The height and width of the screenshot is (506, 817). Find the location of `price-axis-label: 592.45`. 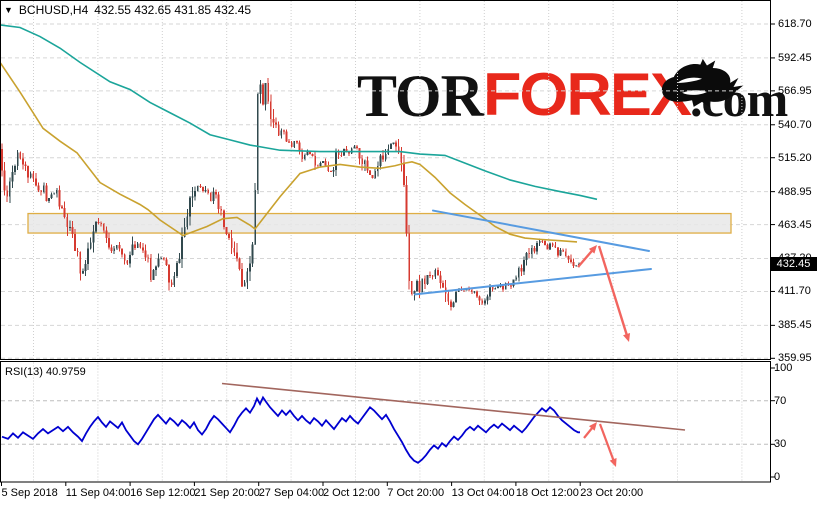

price-axis-label: 592.45 is located at coordinates (795, 57).